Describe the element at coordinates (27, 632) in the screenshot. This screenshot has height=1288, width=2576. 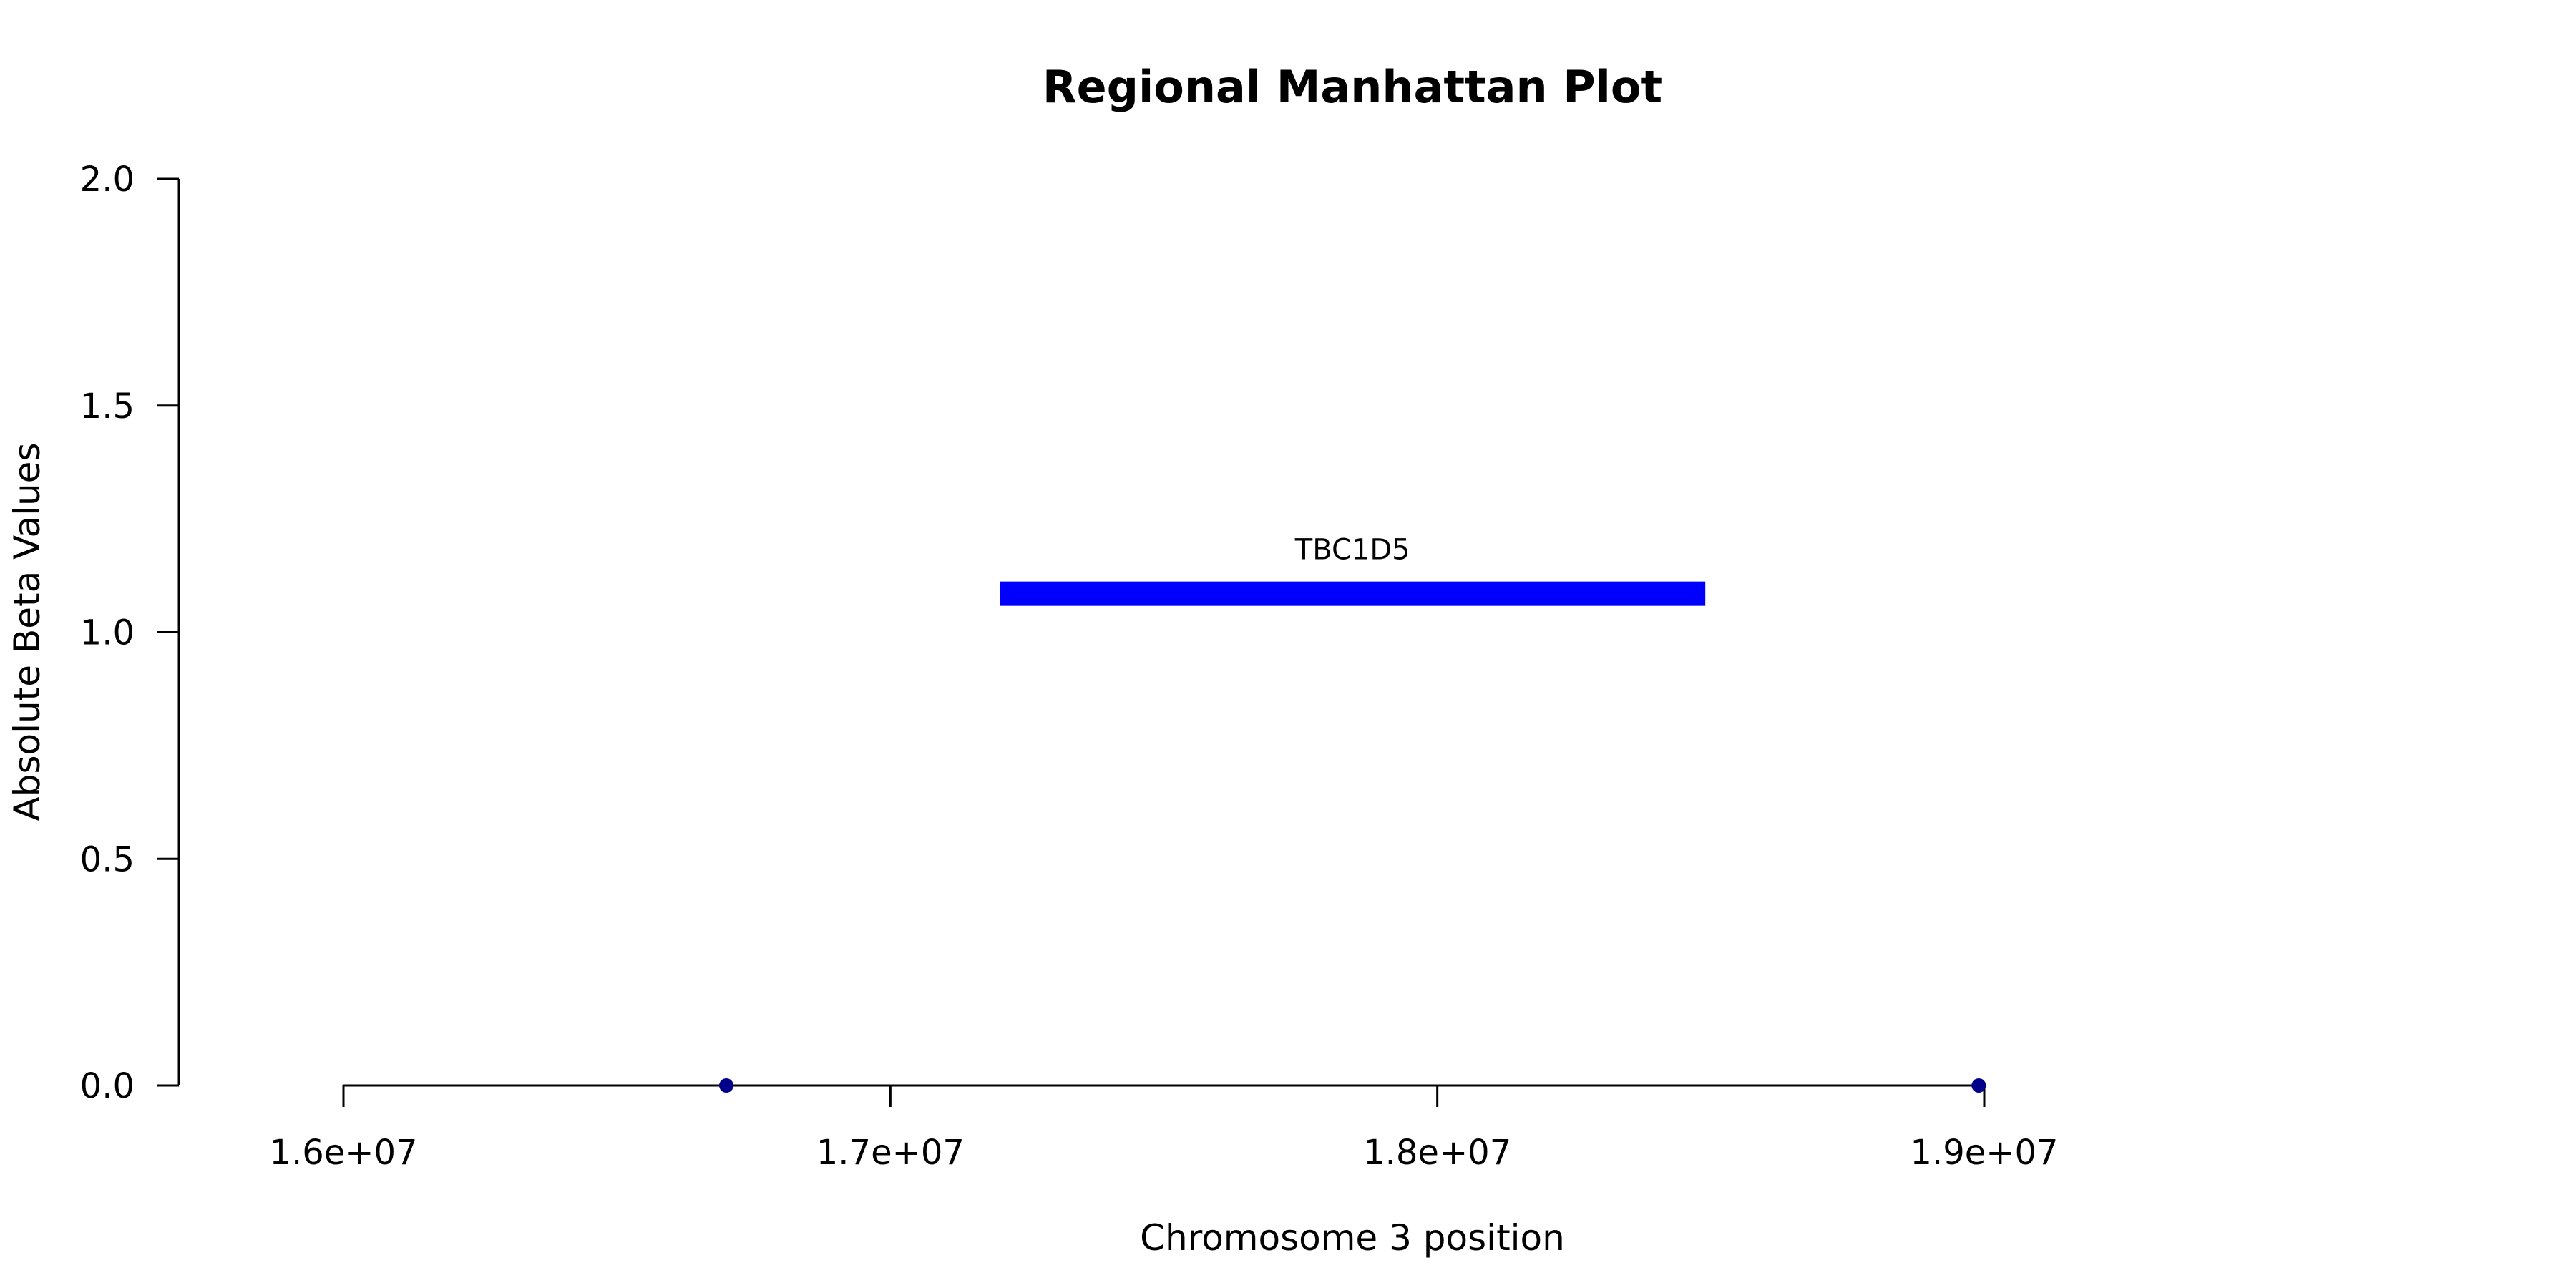
I see `y-axis-label: Absolute Beta Values` at that location.